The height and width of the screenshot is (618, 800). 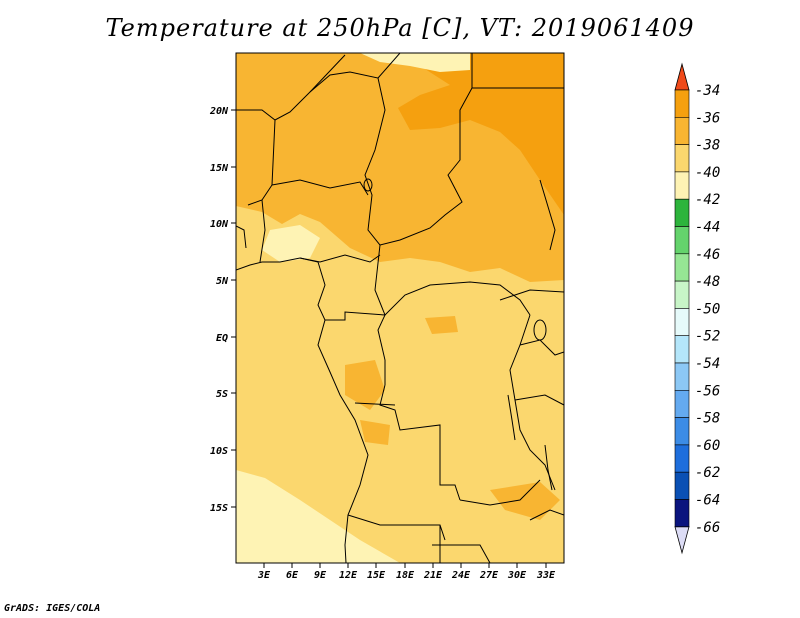 What do you see at coordinates (481, 134) in the screenshot?
I see `field-warmer-northeast` at bounding box center [481, 134].